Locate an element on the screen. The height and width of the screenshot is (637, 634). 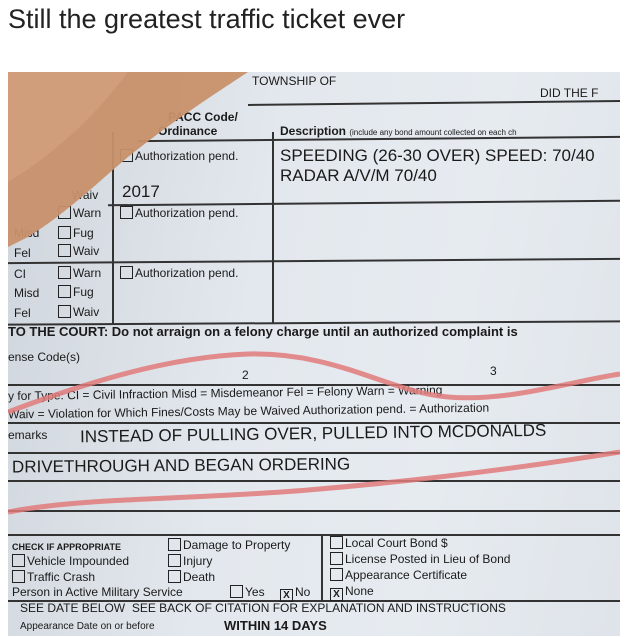
damage-to-property: Damage to Property is located at coordinates (229, 545).